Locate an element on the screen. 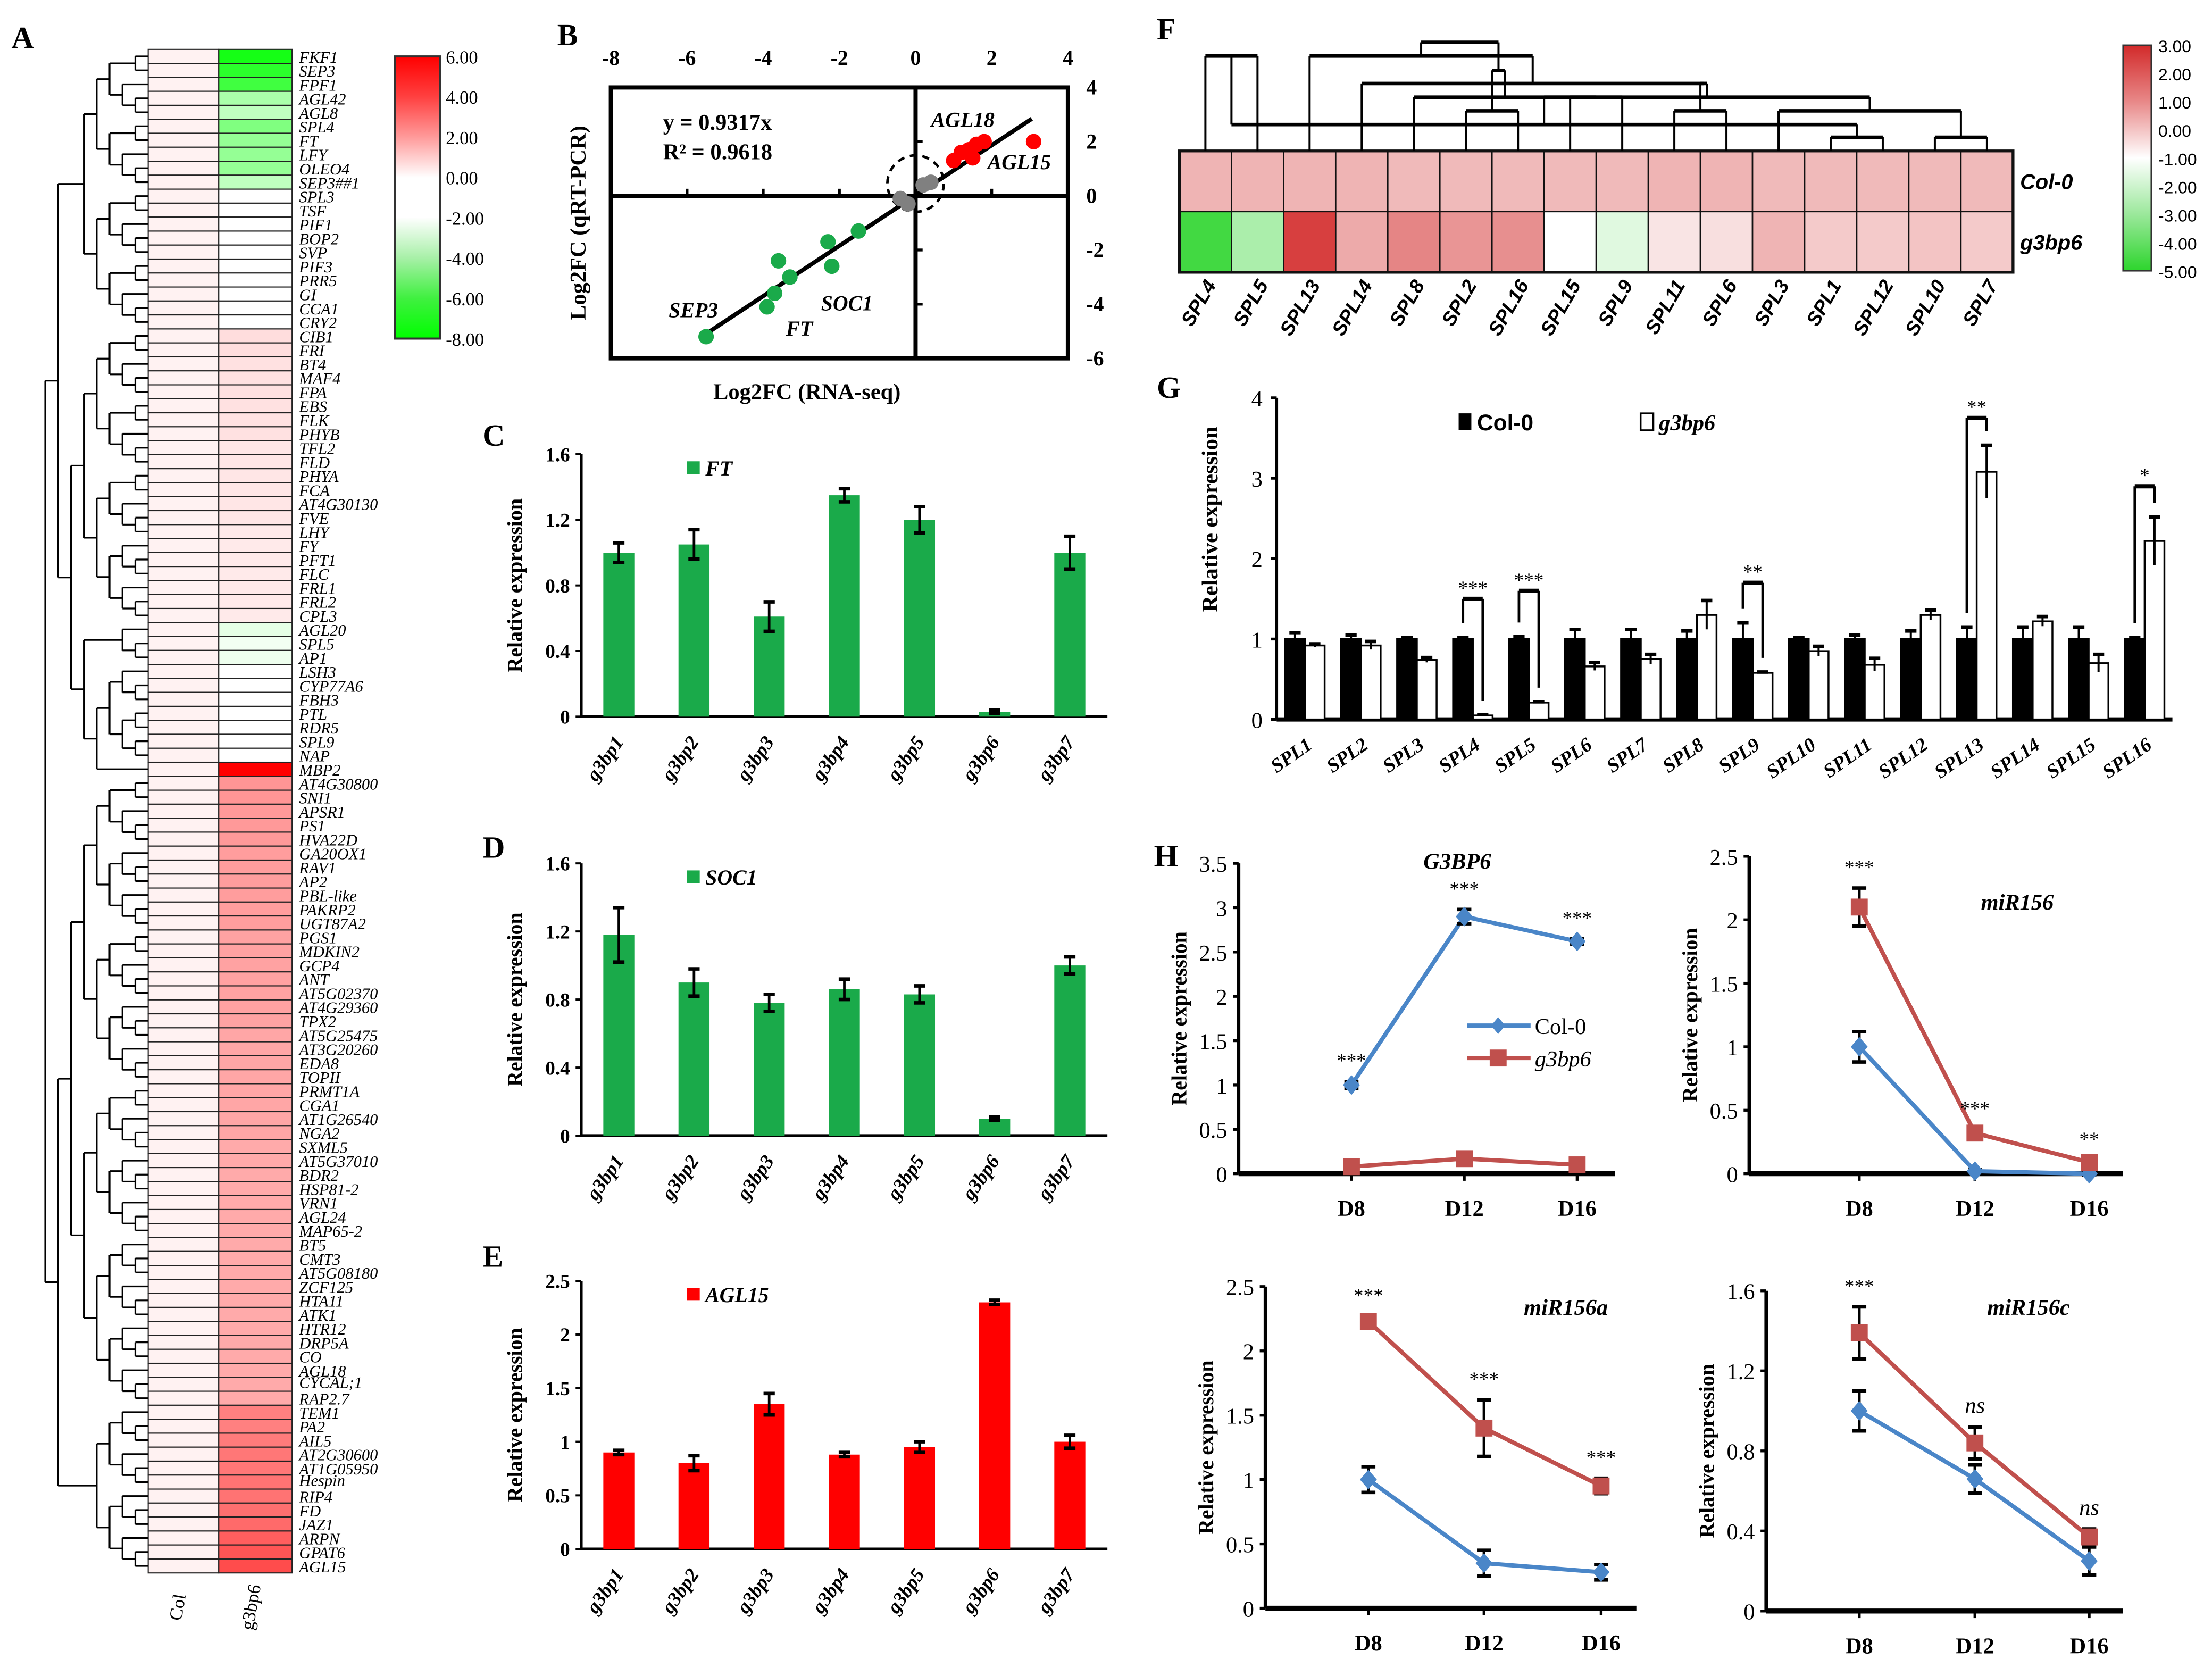 This screenshot has width=2212, height=1659. gene-label: NGA2 is located at coordinates (318, 1134).